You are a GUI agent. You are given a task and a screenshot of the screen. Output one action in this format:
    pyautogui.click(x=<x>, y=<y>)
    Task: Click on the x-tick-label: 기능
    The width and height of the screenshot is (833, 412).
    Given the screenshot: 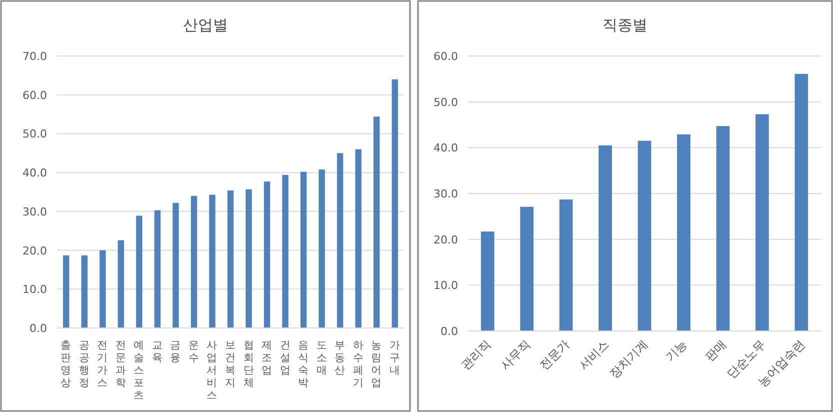 What is the action you would take?
    pyautogui.click(x=676, y=350)
    